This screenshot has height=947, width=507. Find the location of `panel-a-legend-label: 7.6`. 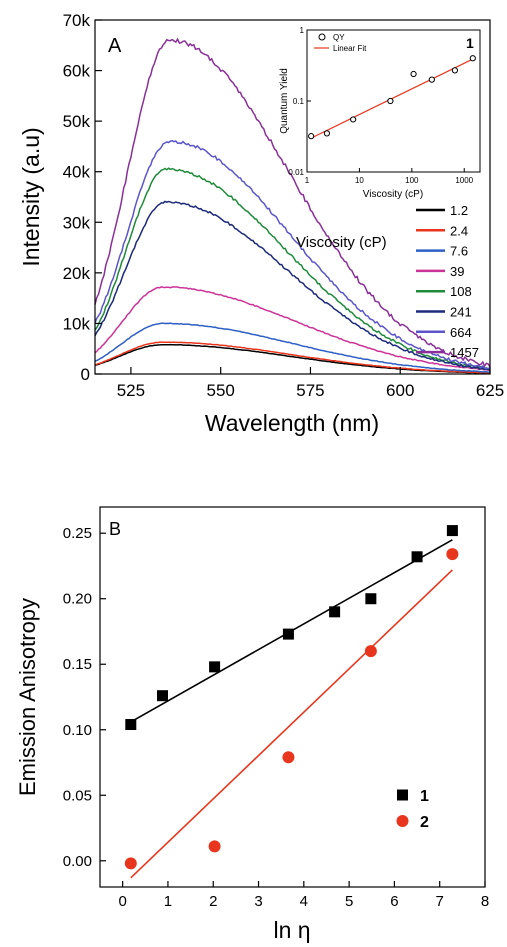

panel-a-legend-label: 7.6 is located at coordinates (459, 251).